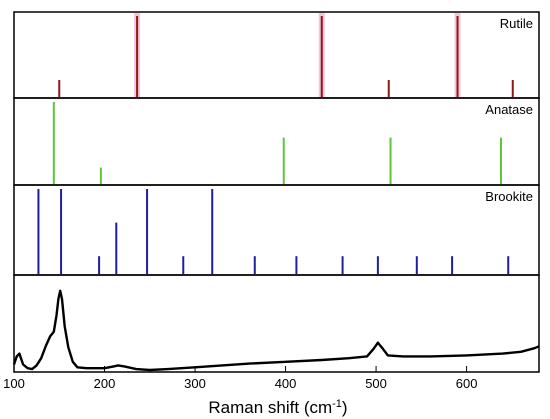 This screenshot has width=550, height=419. Describe the element at coordinates (105, 383) in the screenshot. I see `x-tick-label-200: 200` at that location.